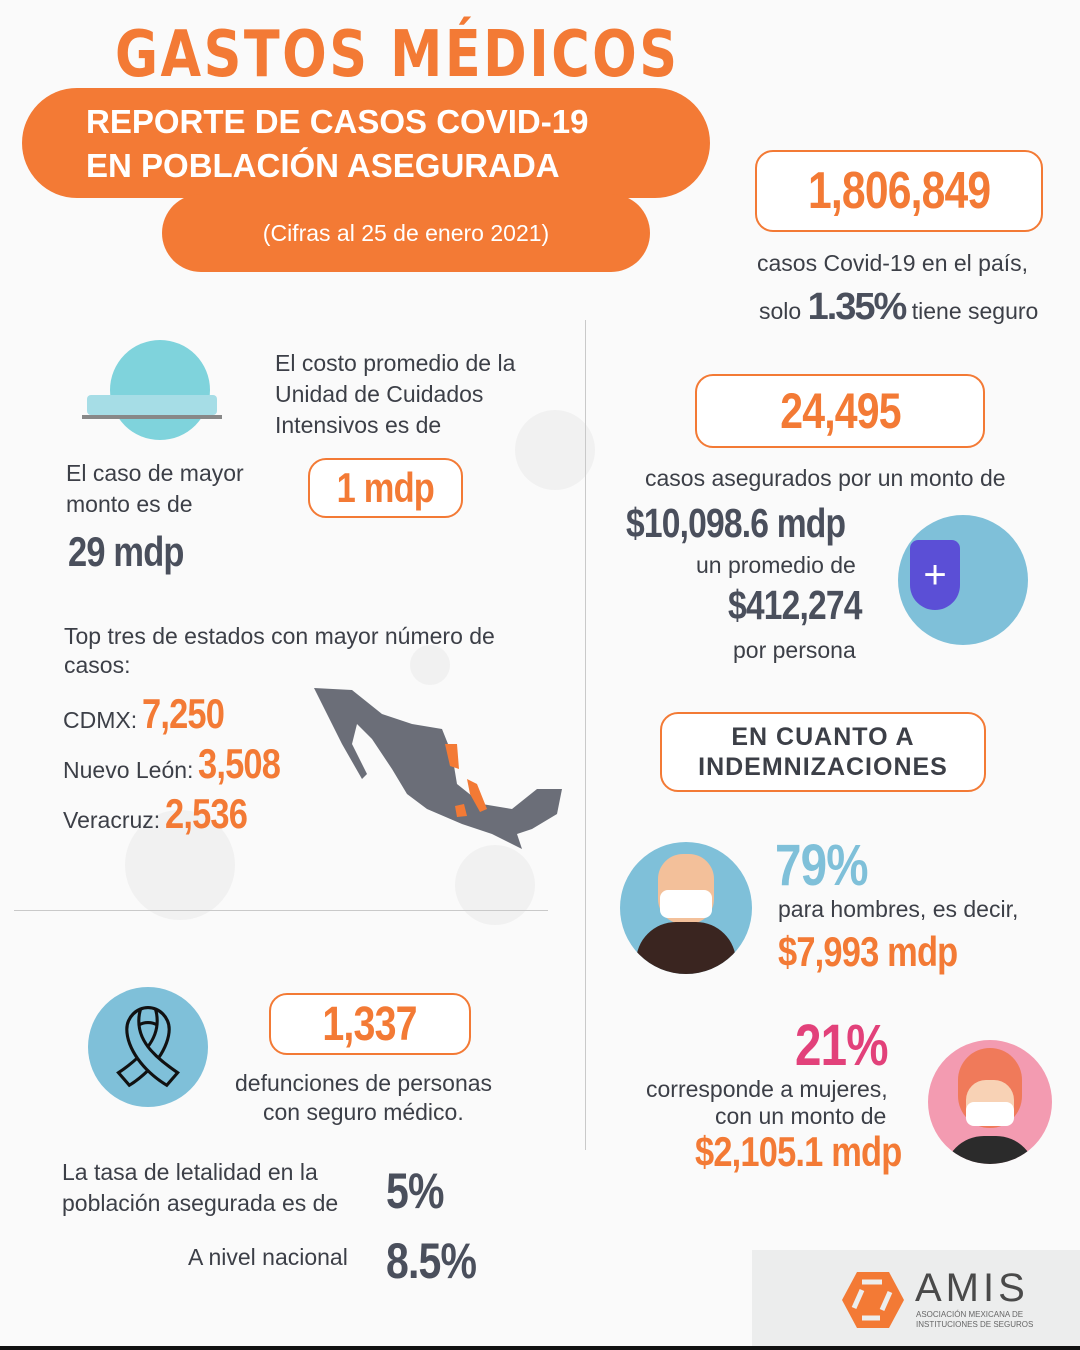 The height and width of the screenshot is (1350, 1080). I want to click on deaths-box: 1,337, so click(370, 1024).